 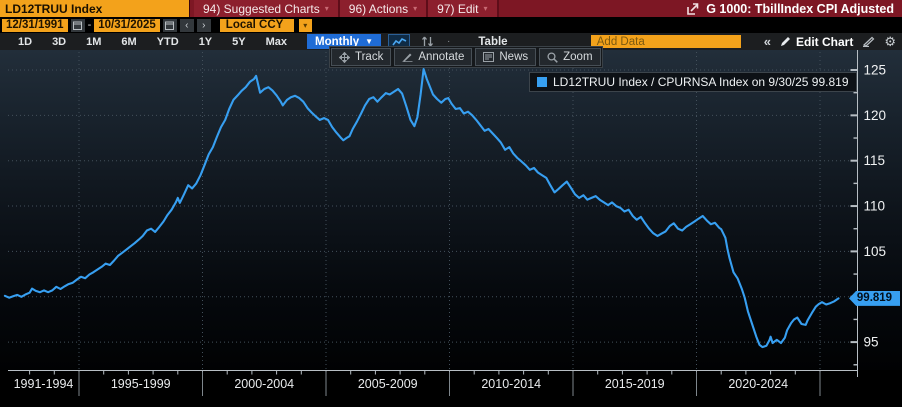 What do you see at coordinates (875, 206) in the screenshot?
I see `y-tick-label: 110` at bounding box center [875, 206].